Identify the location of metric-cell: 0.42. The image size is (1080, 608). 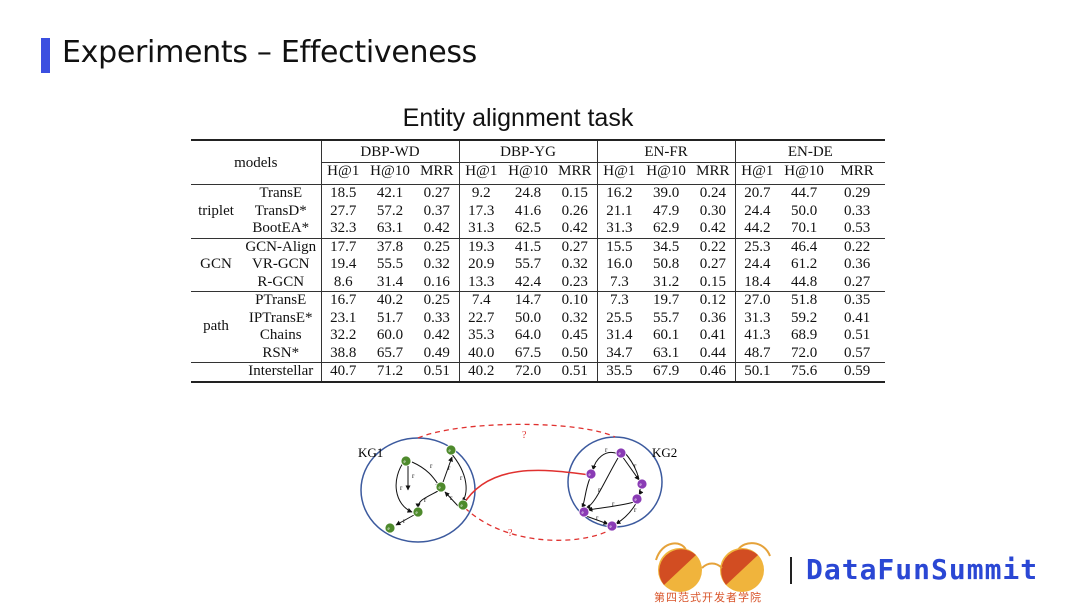
(574, 228).